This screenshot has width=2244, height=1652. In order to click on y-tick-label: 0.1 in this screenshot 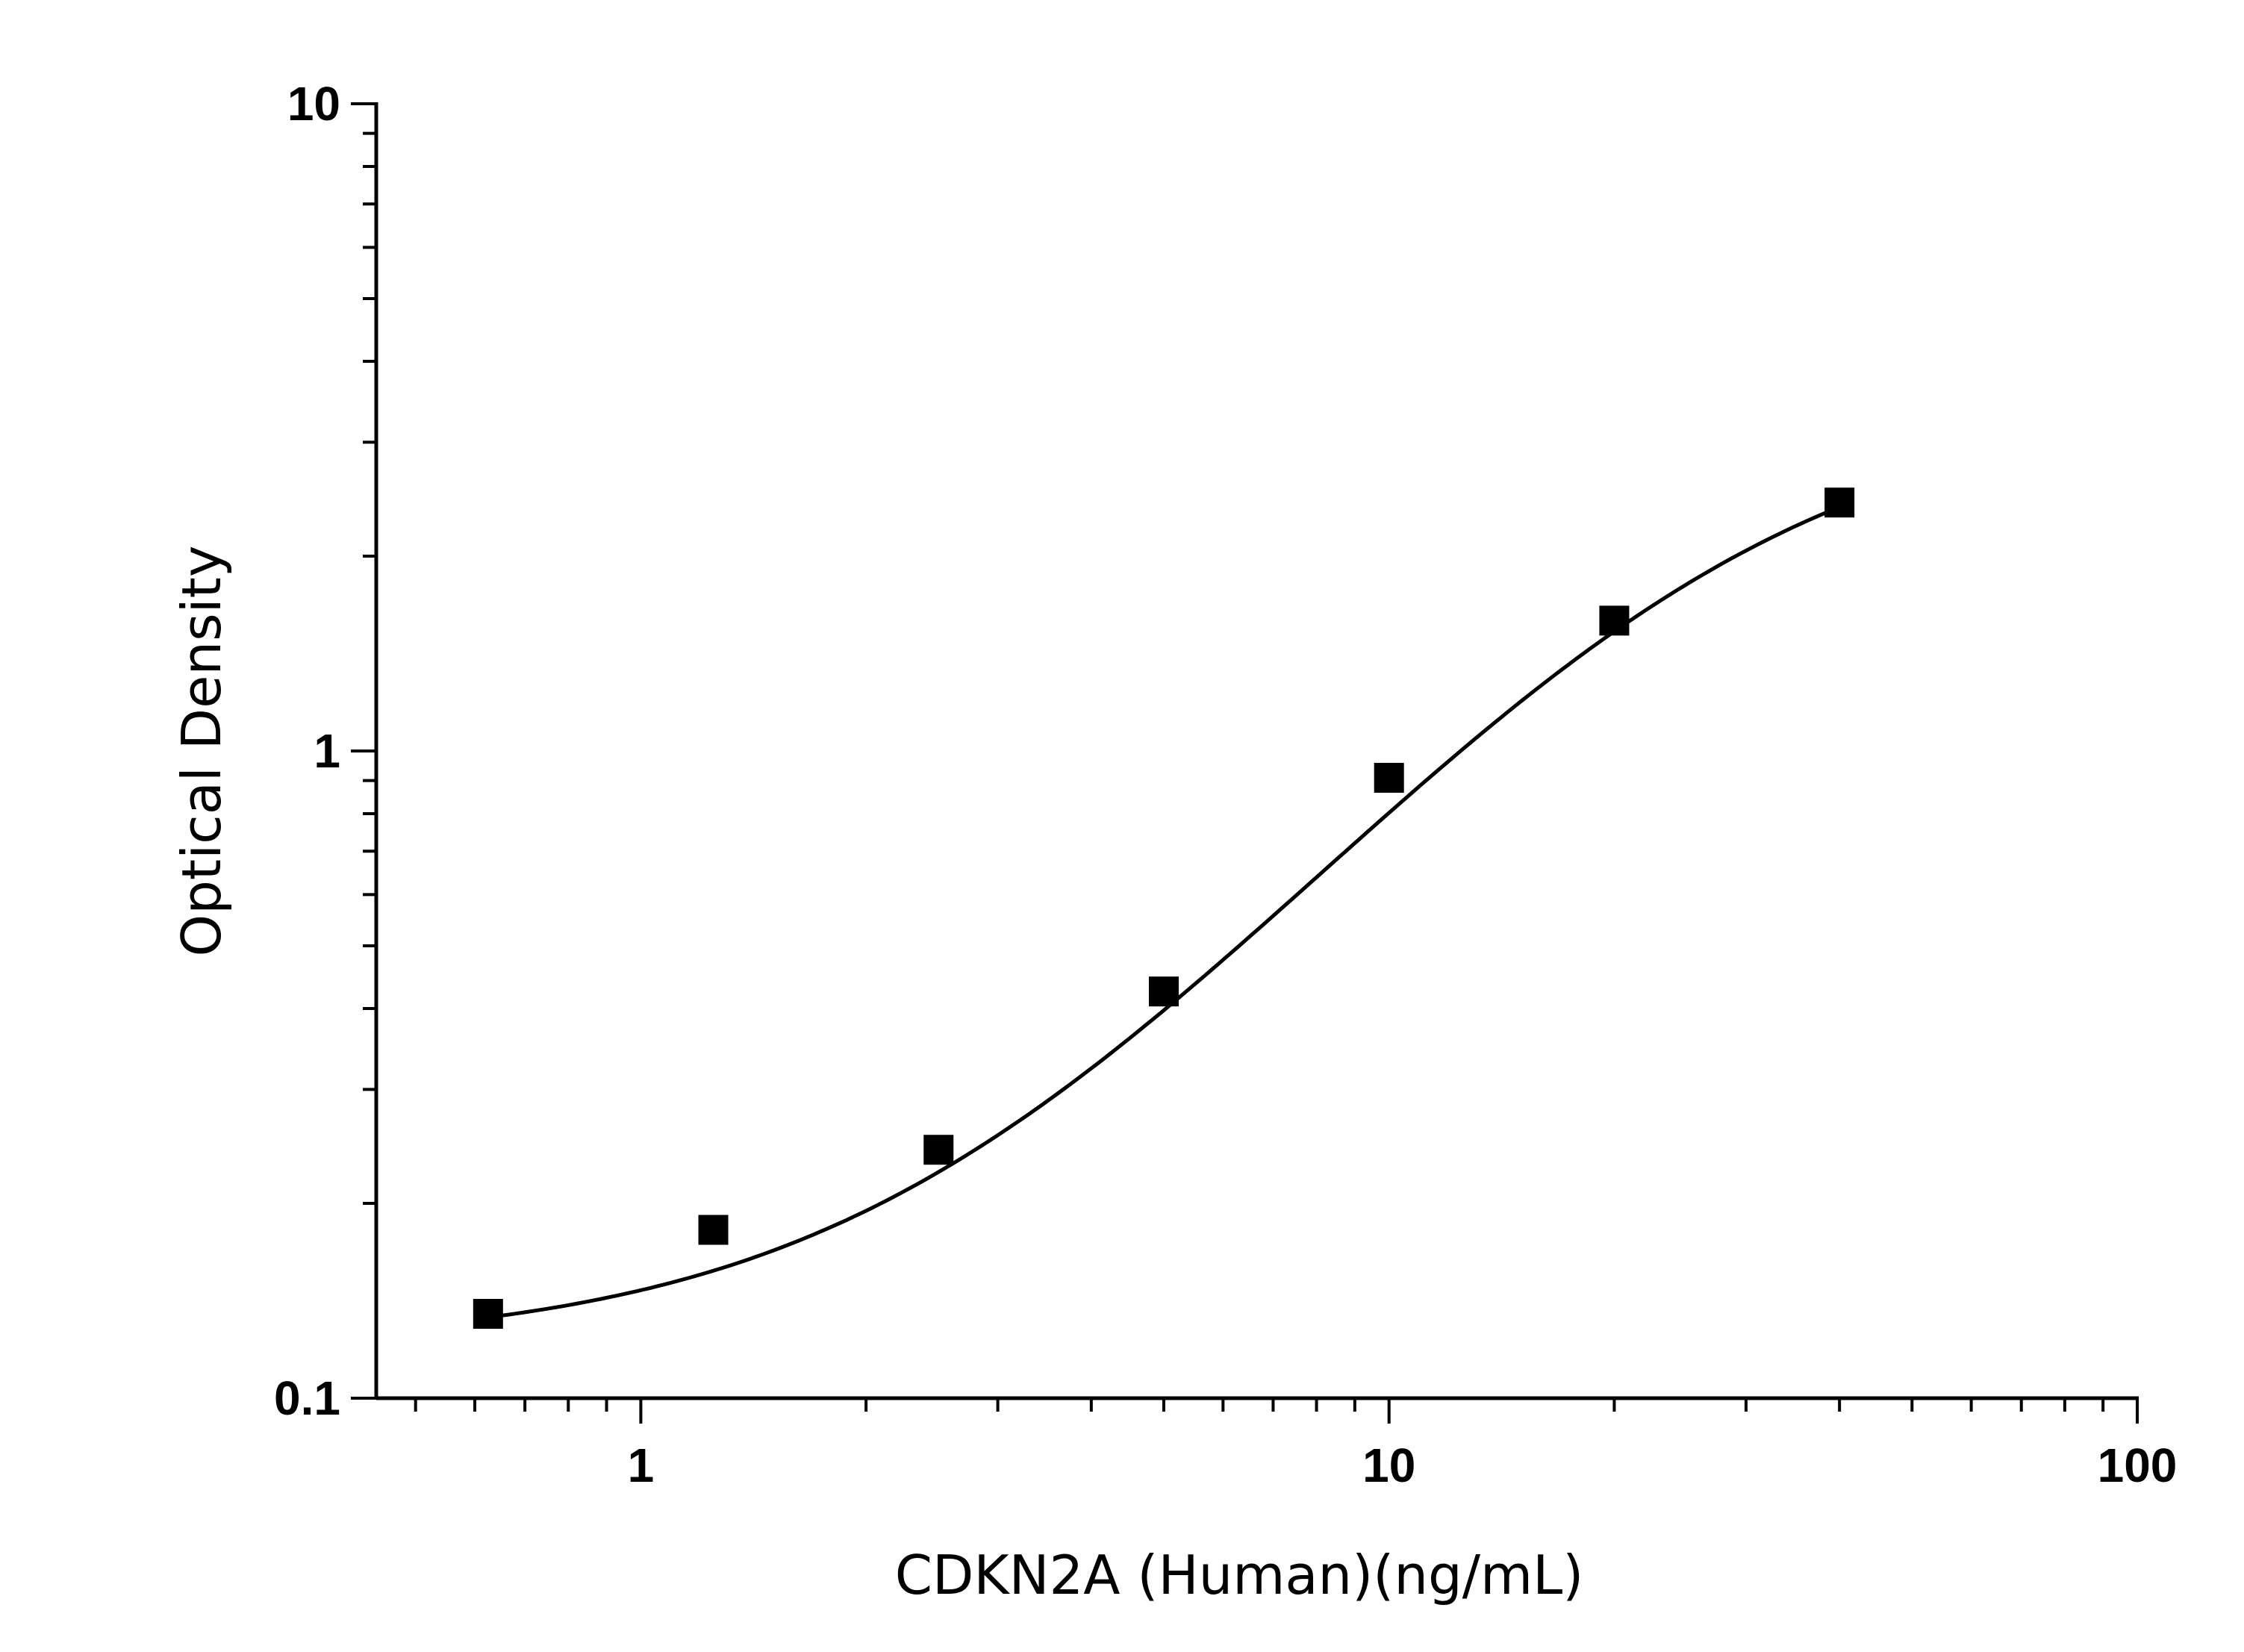, I will do `click(307, 1398)`.